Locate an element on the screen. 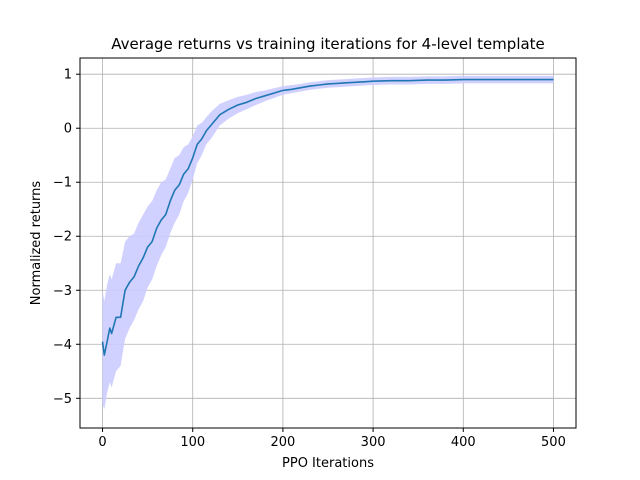 The width and height of the screenshot is (640, 480). x-tick-label: 500 is located at coordinates (553, 442).